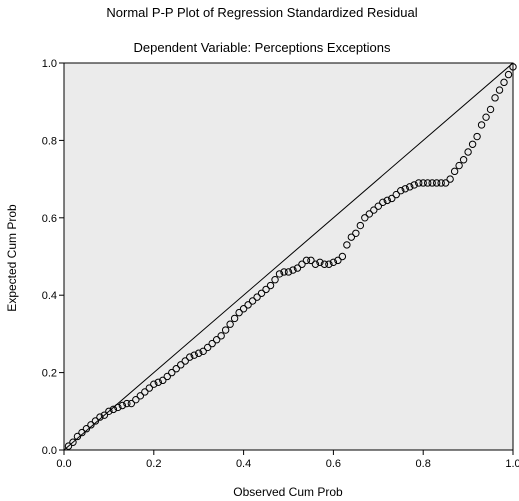  What do you see at coordinates (288, 492) in the screenshot?
I see `x-axis-label: Observed Cum Prob` at bounding box center [288, 492].